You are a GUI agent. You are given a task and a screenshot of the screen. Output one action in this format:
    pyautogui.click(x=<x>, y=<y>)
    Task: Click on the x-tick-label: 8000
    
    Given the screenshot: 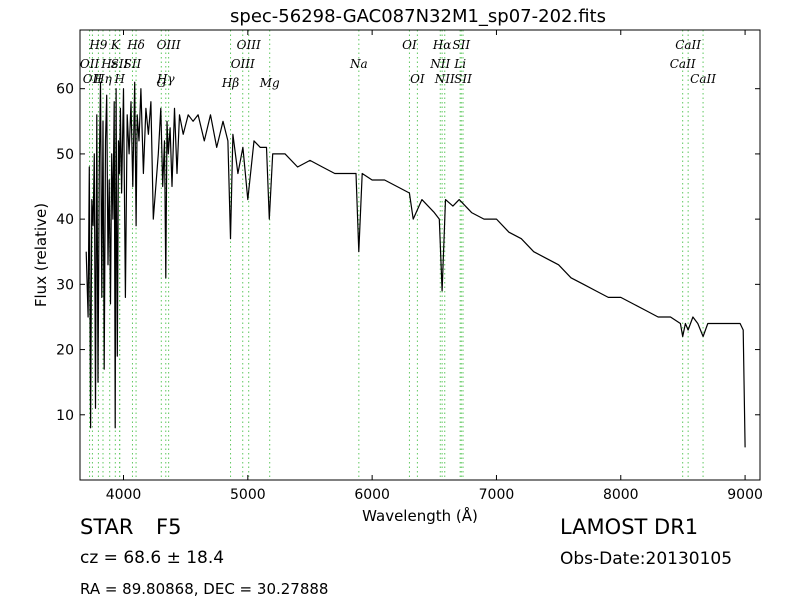 What is the action you would take?
    pyautogui.click(x=621, y=495)
    